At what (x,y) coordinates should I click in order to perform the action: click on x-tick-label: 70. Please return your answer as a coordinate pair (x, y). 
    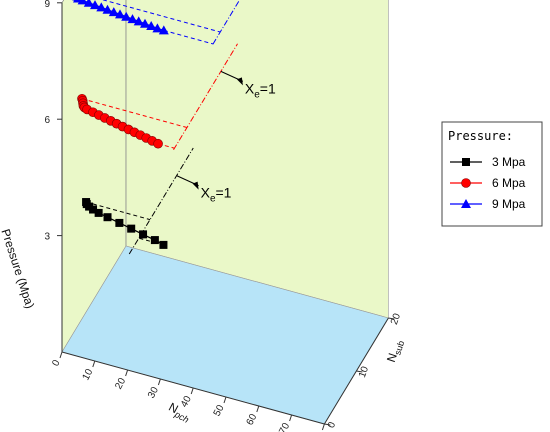
    Looking at the image, I should click on (284, 426).